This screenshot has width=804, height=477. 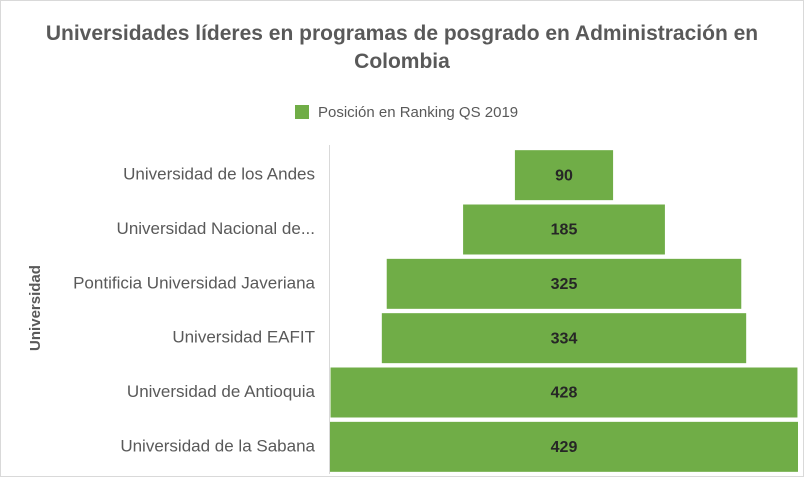 I want to click on data-label: 429, so click(x=564, y=447).